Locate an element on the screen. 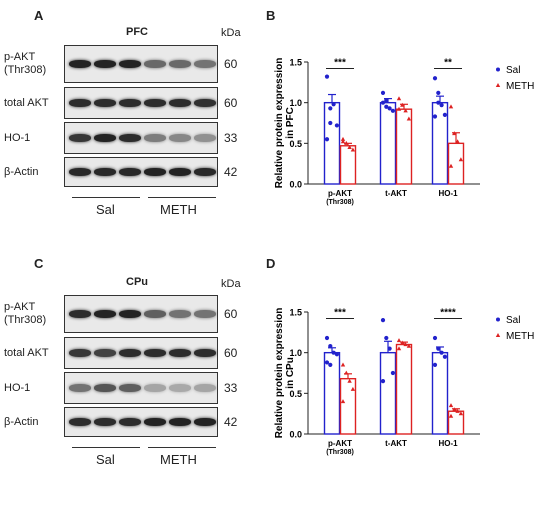 The width and height of the screenshot is (550, 508). y-axis-label-line: in PFC is located at coordinates (290, 123).